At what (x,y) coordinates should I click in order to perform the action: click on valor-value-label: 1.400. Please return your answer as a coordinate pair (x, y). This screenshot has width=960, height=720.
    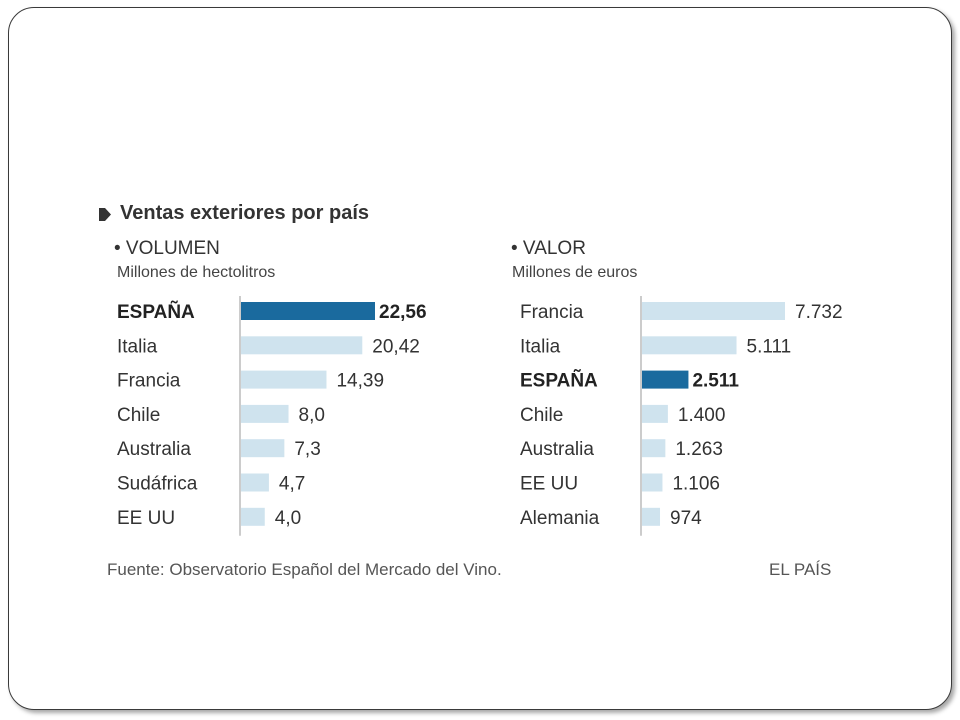
    Looking at the image, I should click on (702, 415).